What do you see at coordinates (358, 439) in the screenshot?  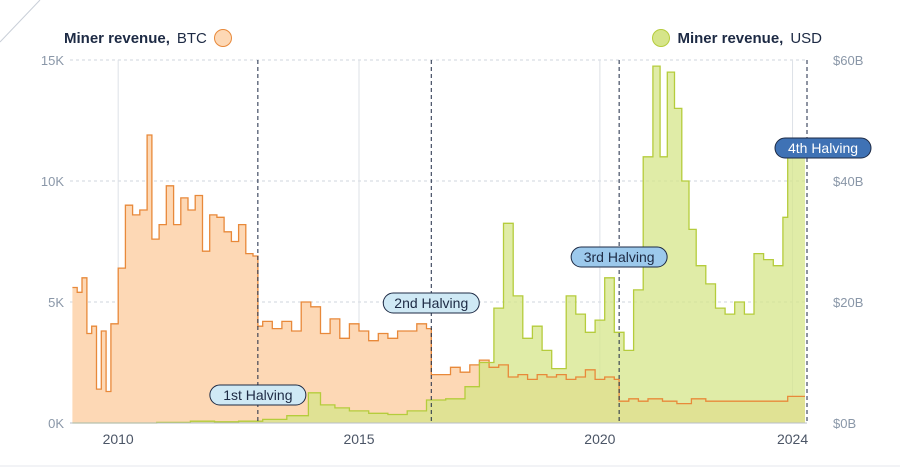 I see `x-tick-label: 2015` at bounding box center [358, 439].